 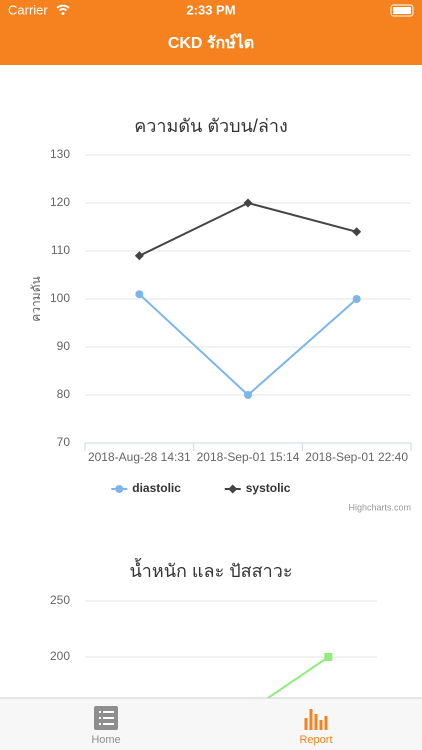 I want to click on report-icon, so click(x=316, y=719).